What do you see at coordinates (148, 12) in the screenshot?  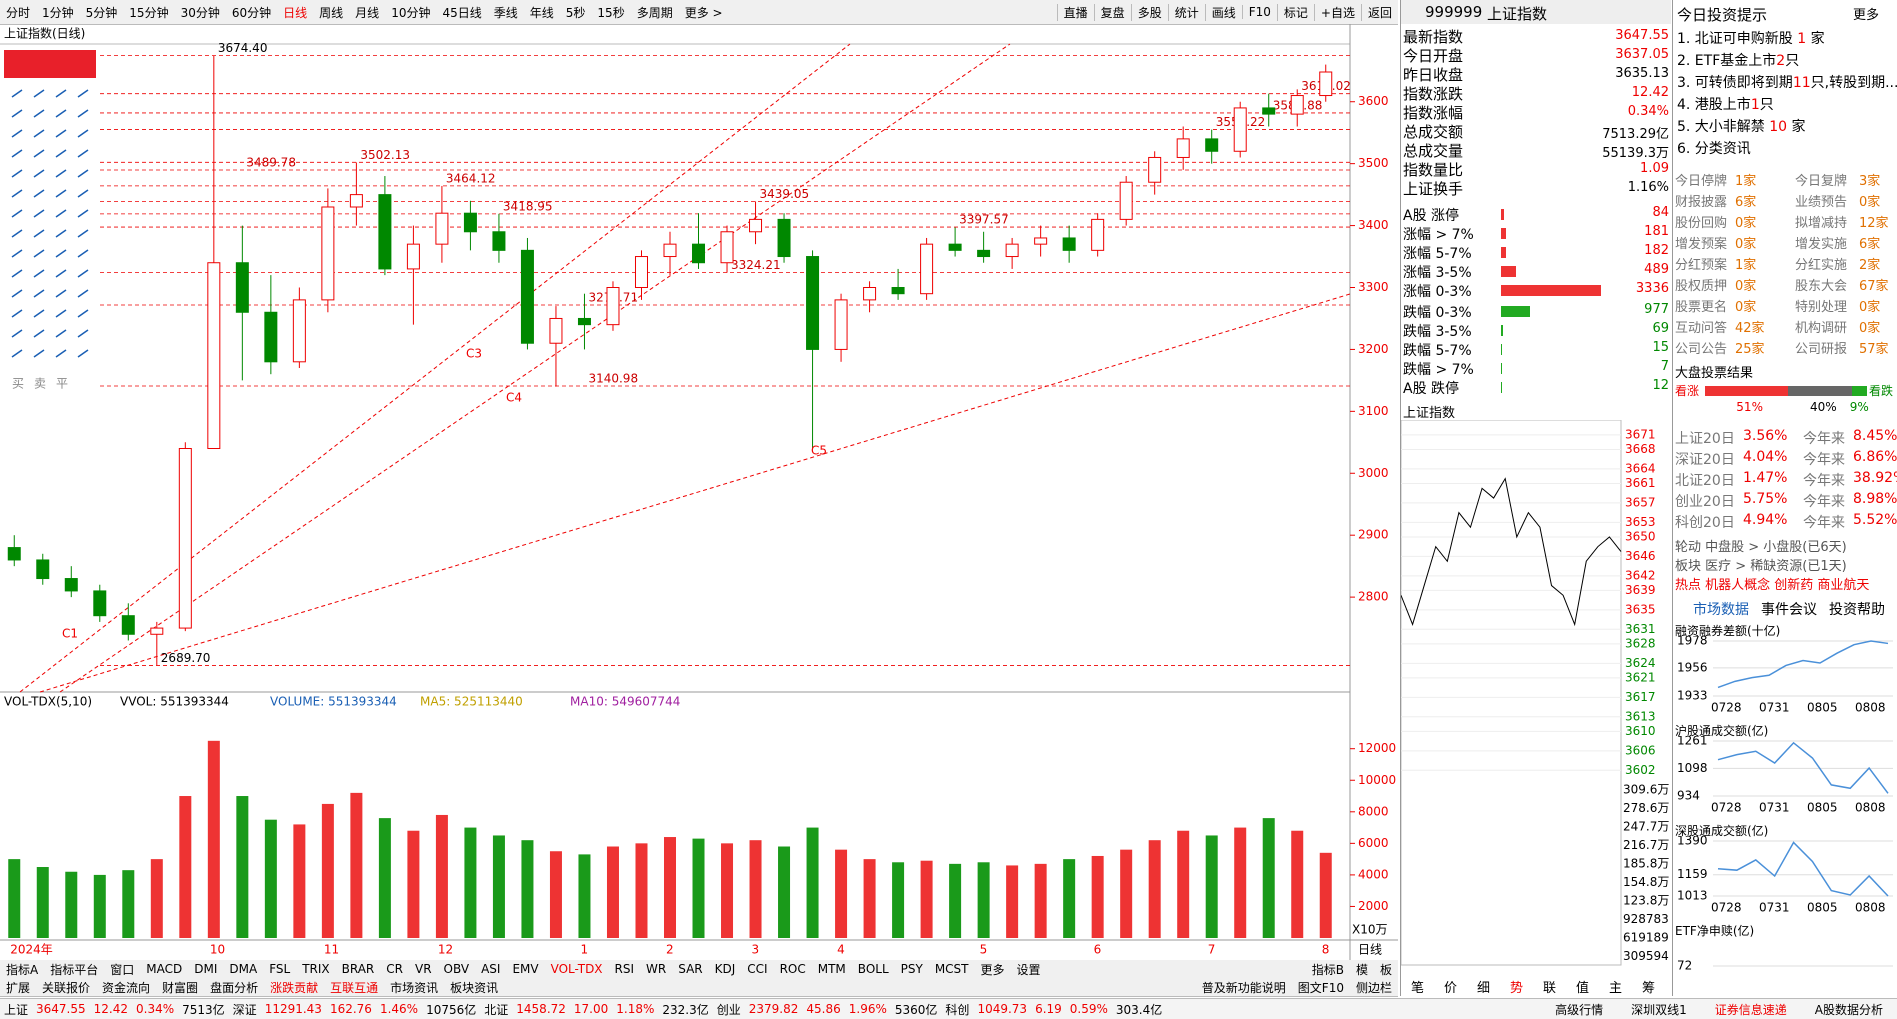 I see `menu-tab: 15分钟` at bounding box center [148, 12].